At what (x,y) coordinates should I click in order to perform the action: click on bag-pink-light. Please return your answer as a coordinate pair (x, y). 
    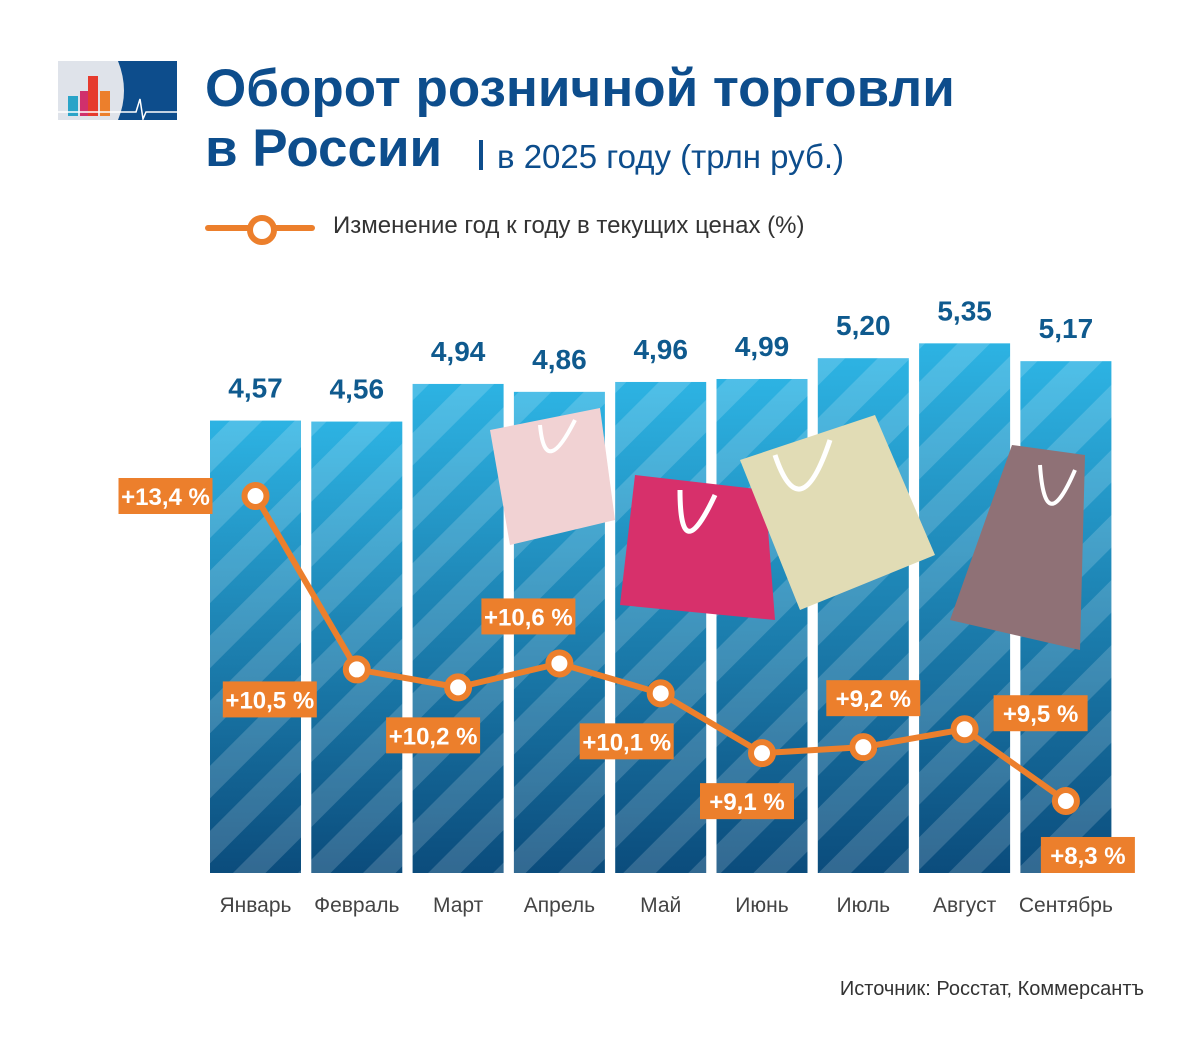
    Looking at the image, I should click on (552, 476).